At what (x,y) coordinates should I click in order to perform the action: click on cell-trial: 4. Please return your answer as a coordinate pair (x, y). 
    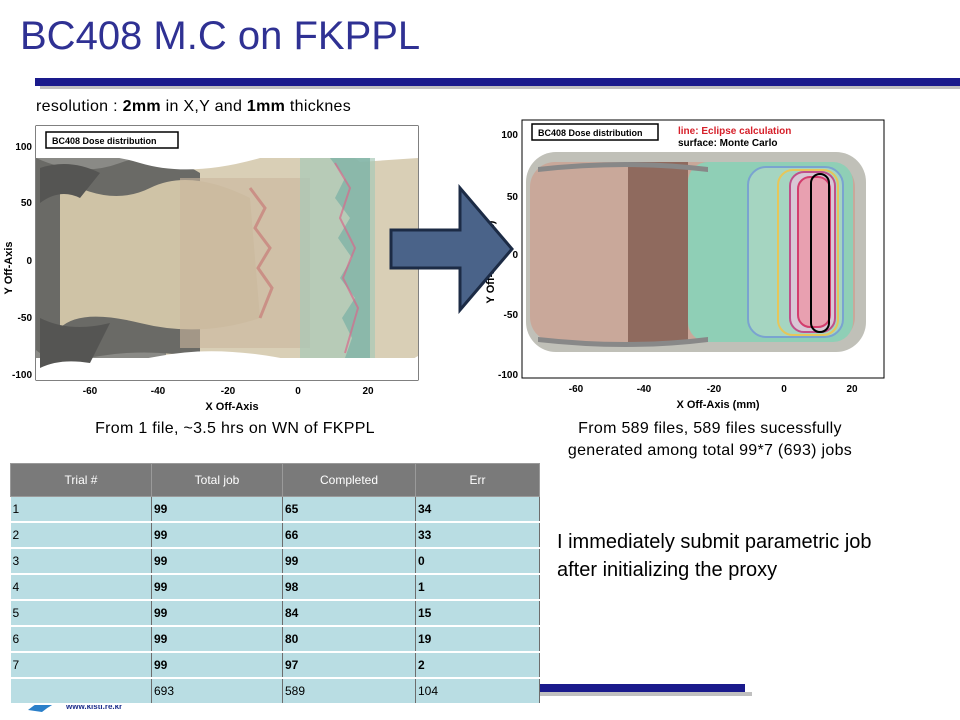
    Looking at the image, I should click on (81, 587).